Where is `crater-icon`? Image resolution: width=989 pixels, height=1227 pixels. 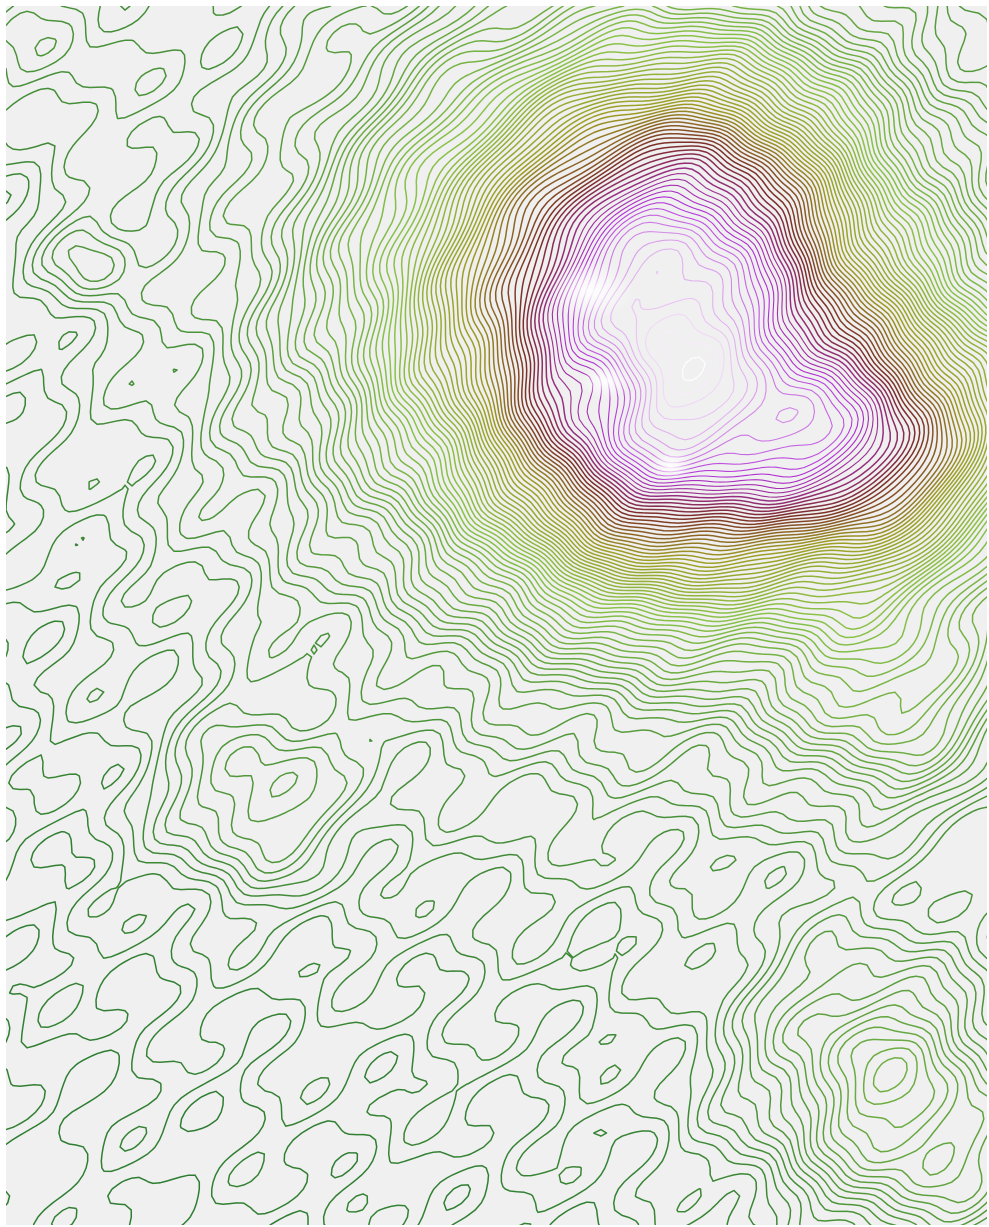 crater-icon is located at coordinates (606, 381).